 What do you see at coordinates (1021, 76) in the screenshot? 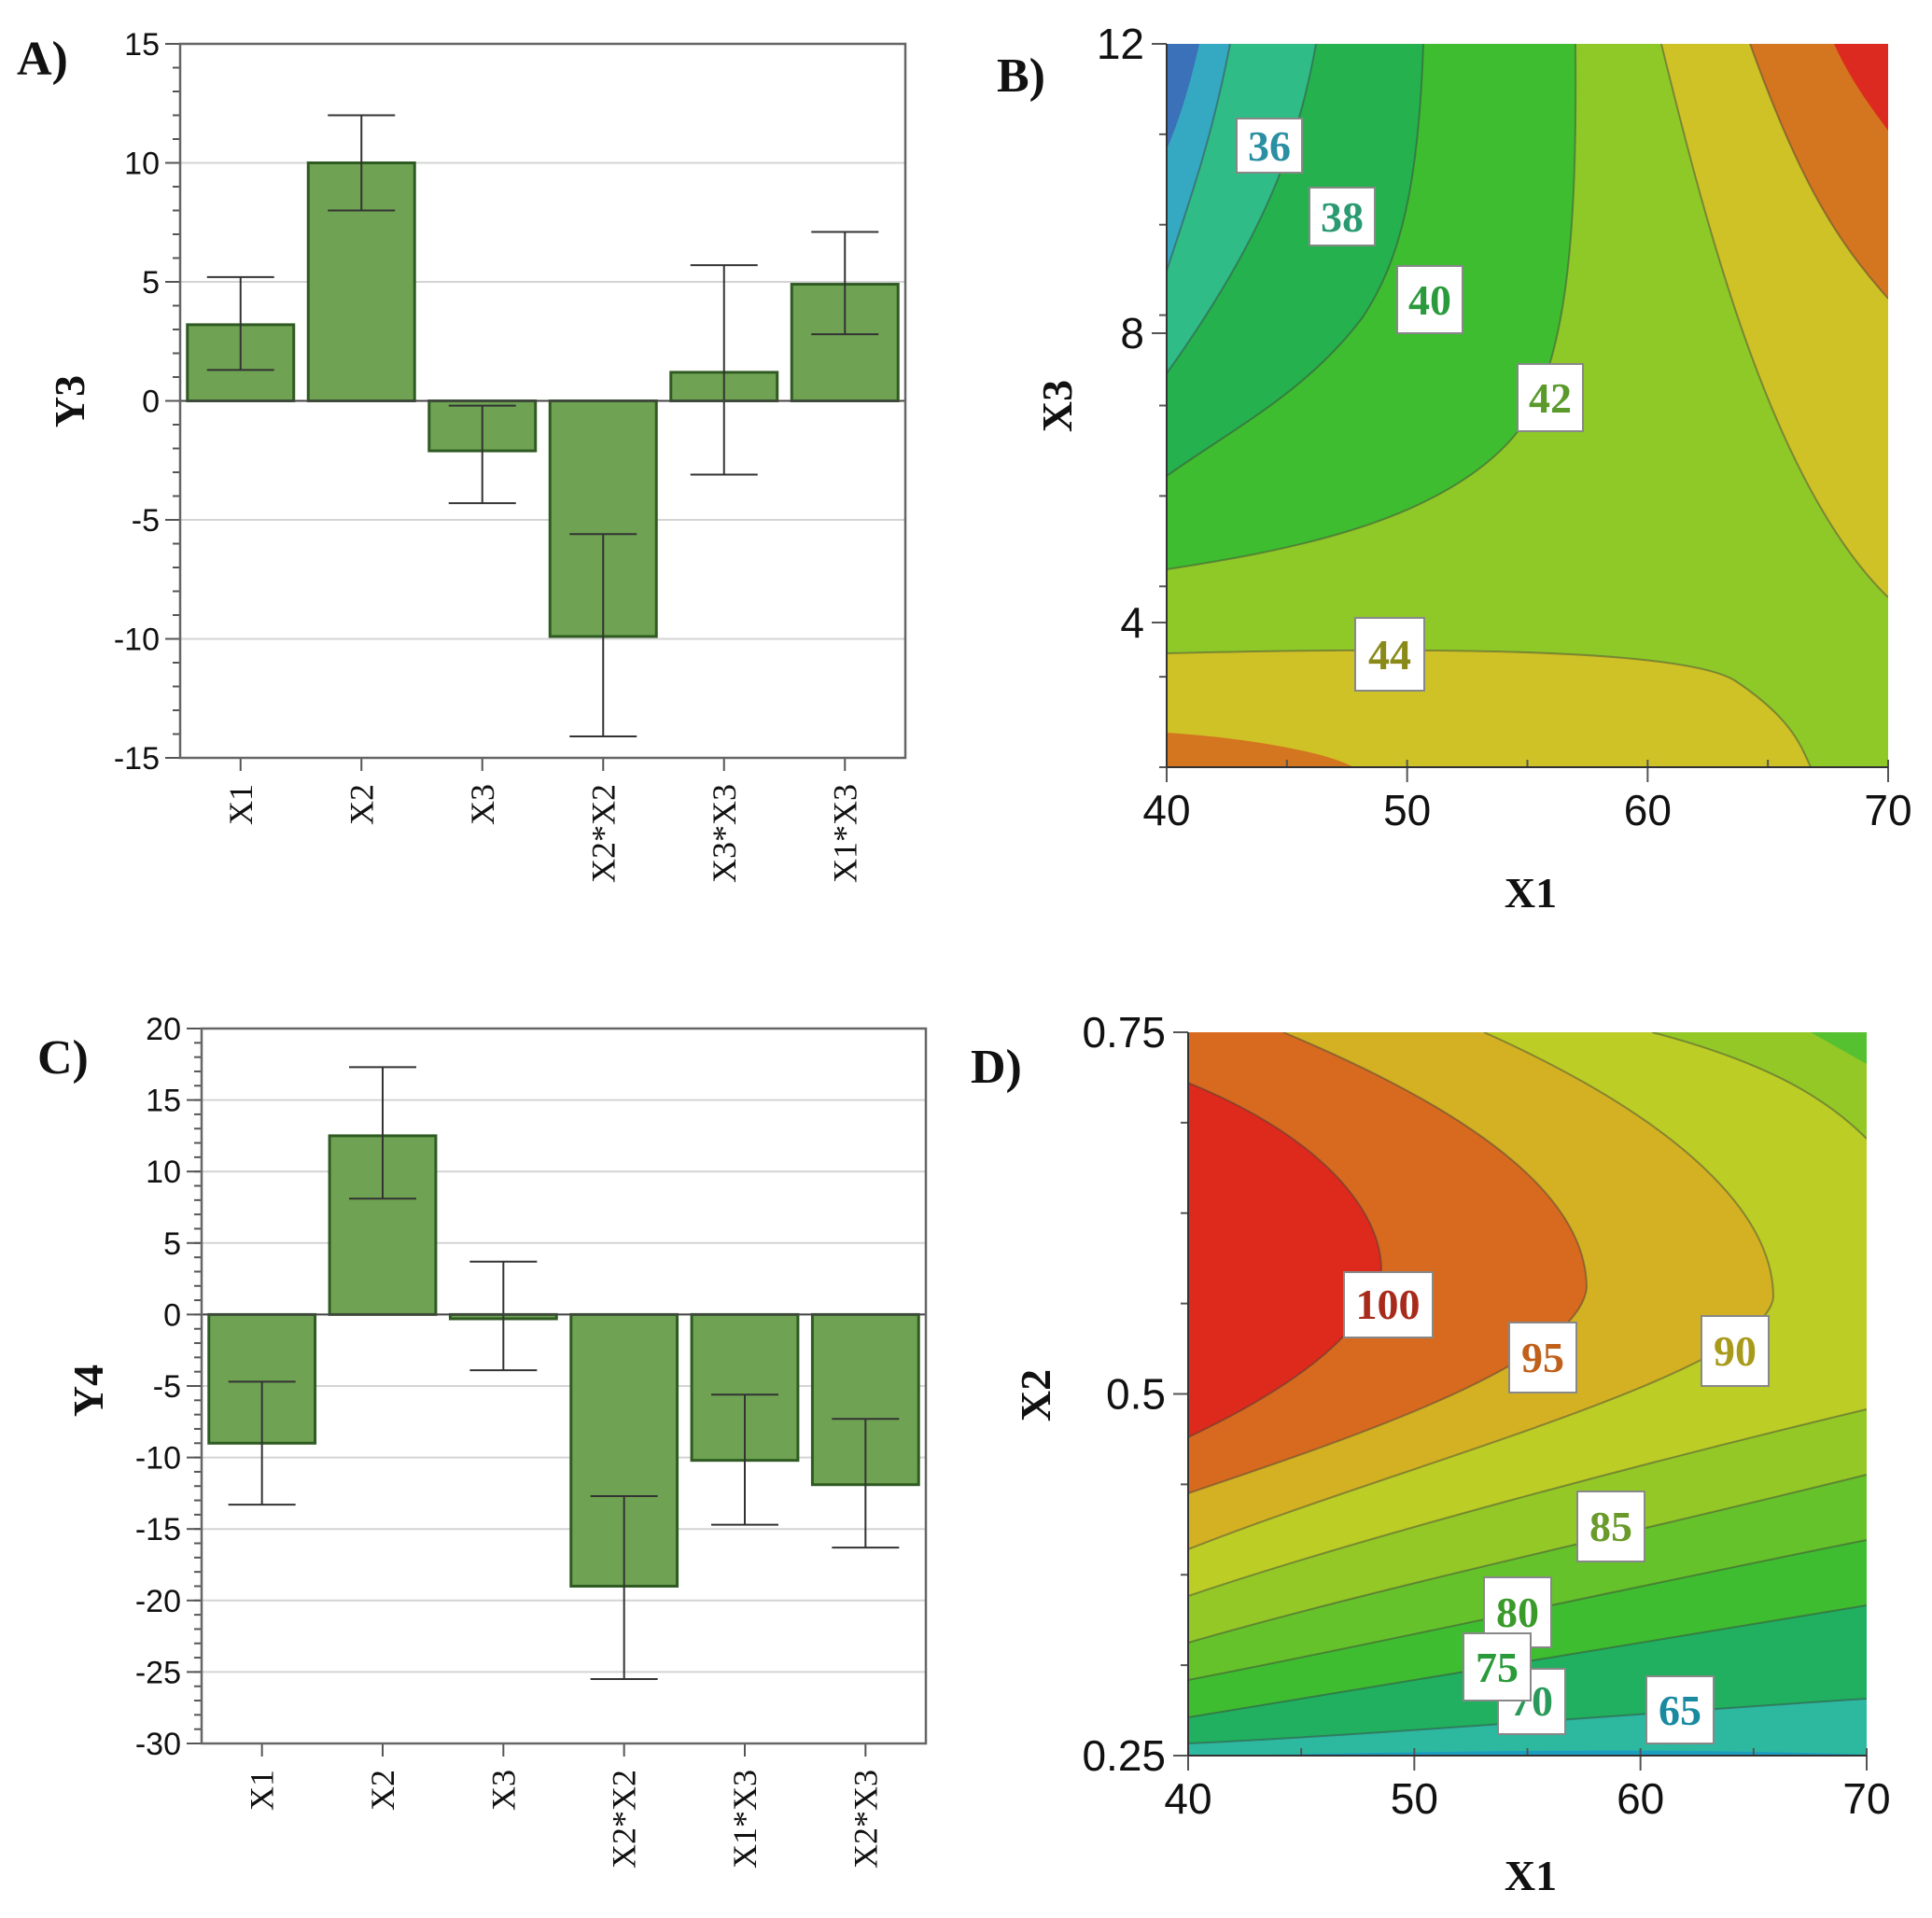
I see `panel-b-label: B)` at bounding box center [1021, 76].